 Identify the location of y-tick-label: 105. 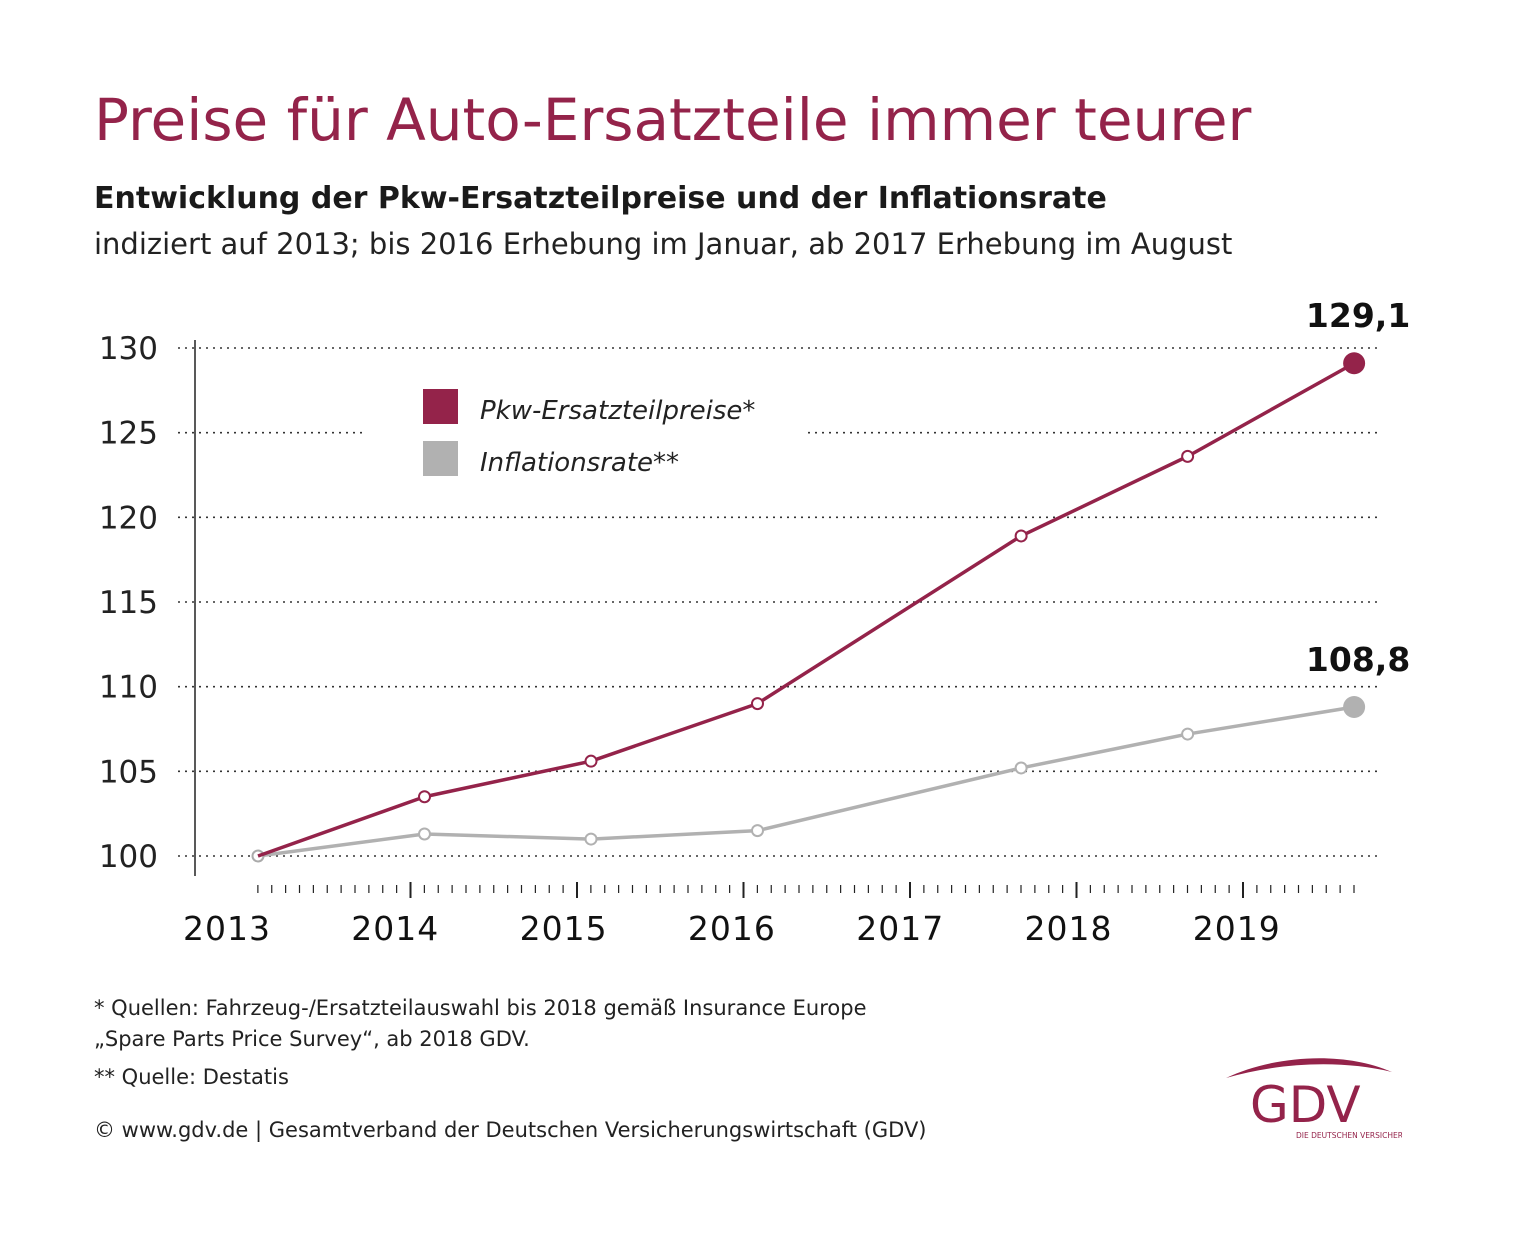
(128, 772).